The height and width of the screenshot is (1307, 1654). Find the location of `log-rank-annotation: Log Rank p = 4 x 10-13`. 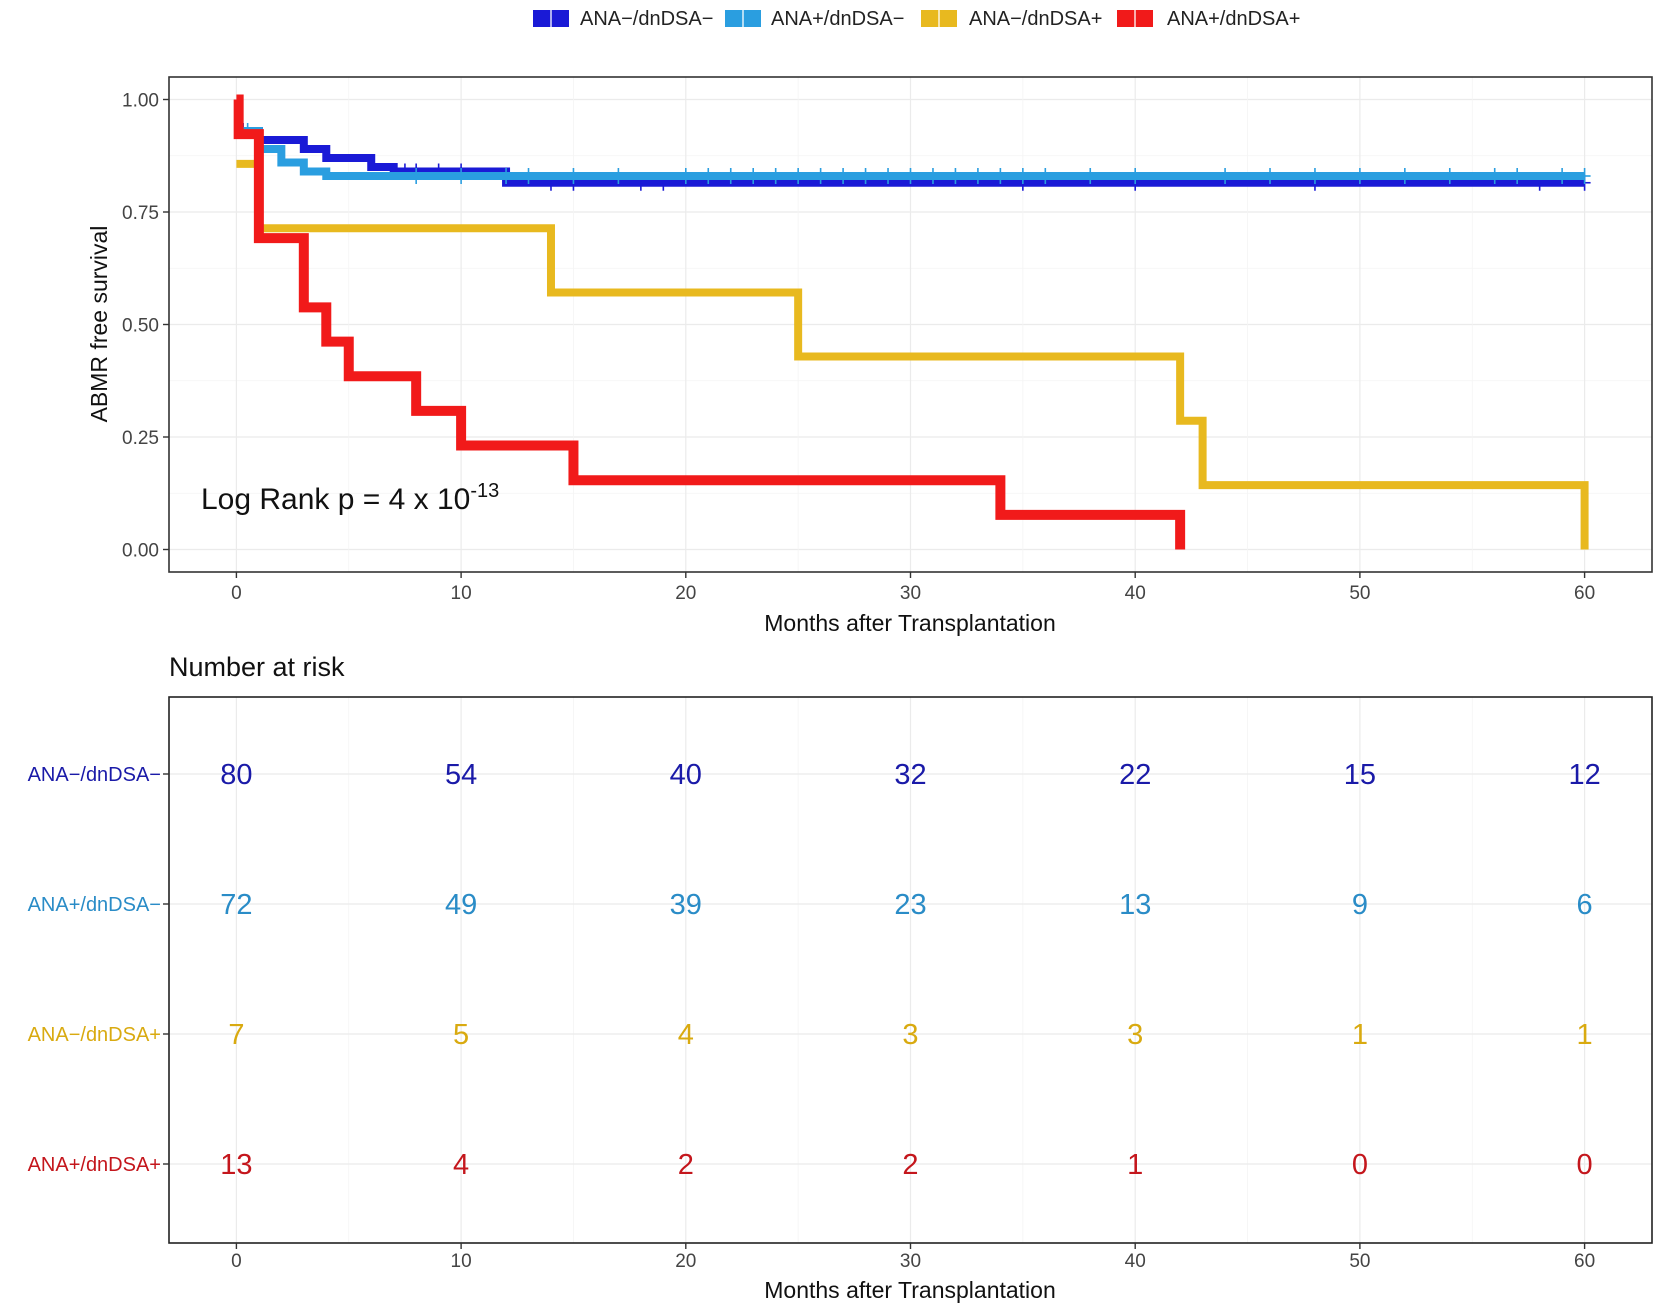

log-rank-annotation: Log Rank p = 4 x 10-13 is located at coordinates (350, 498).